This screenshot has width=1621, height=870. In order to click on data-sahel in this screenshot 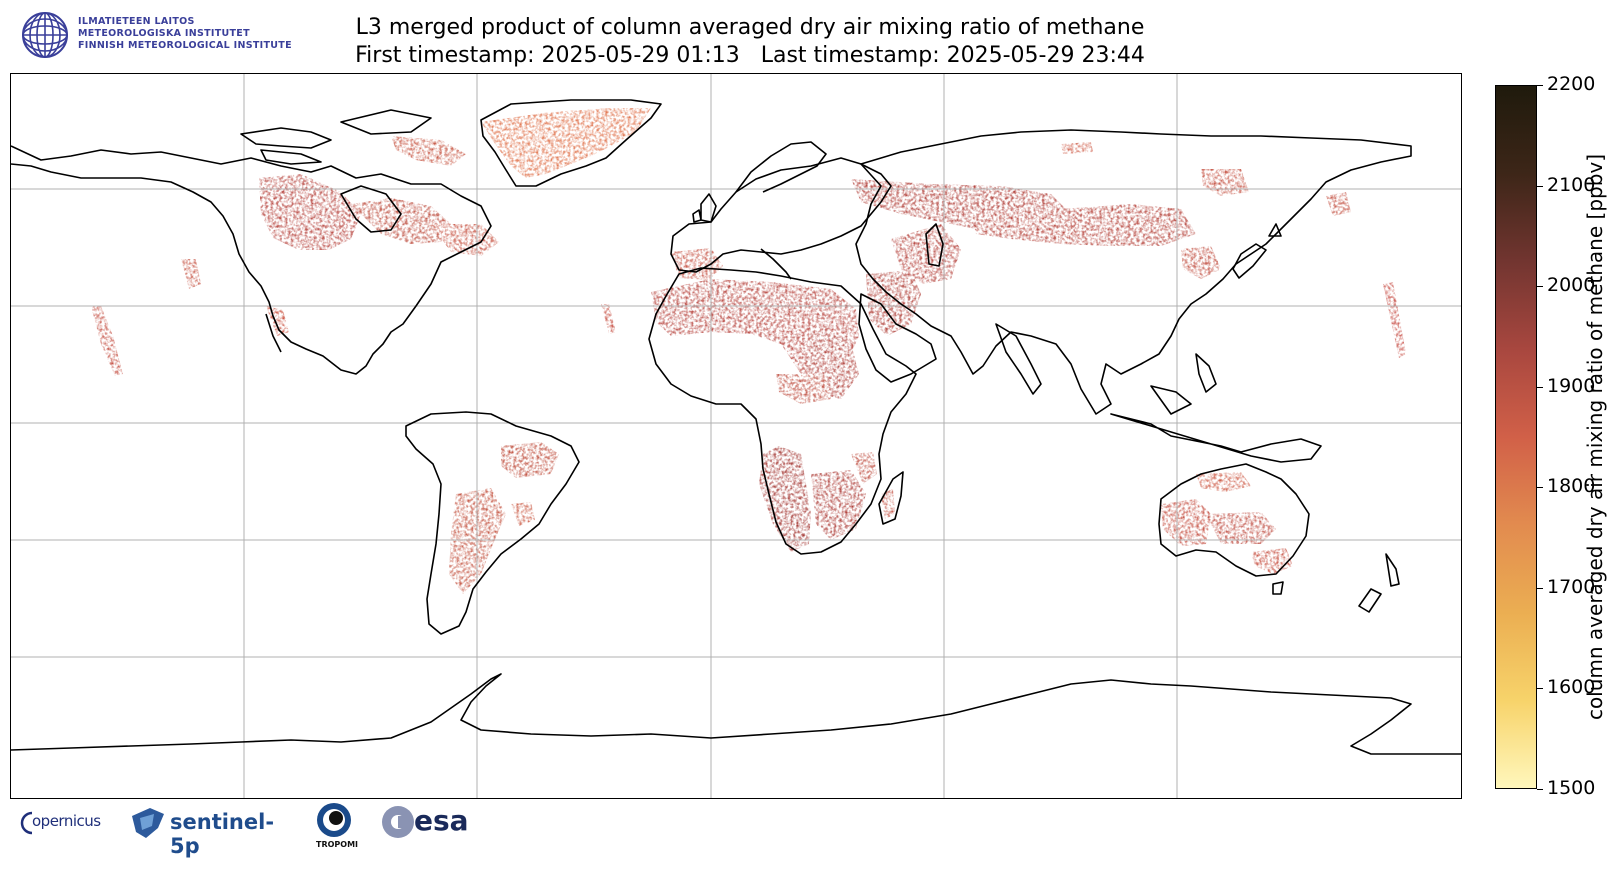, I will do `click(803, 389)`.